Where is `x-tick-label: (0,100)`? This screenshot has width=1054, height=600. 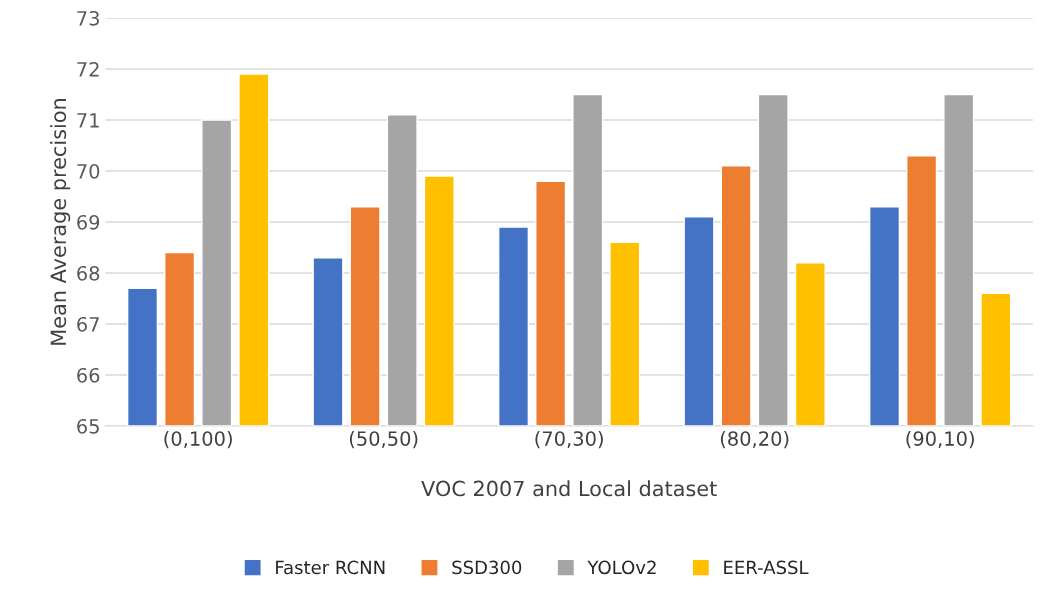 x-tick-label: (0,100) is located at coordinates (198, 439).